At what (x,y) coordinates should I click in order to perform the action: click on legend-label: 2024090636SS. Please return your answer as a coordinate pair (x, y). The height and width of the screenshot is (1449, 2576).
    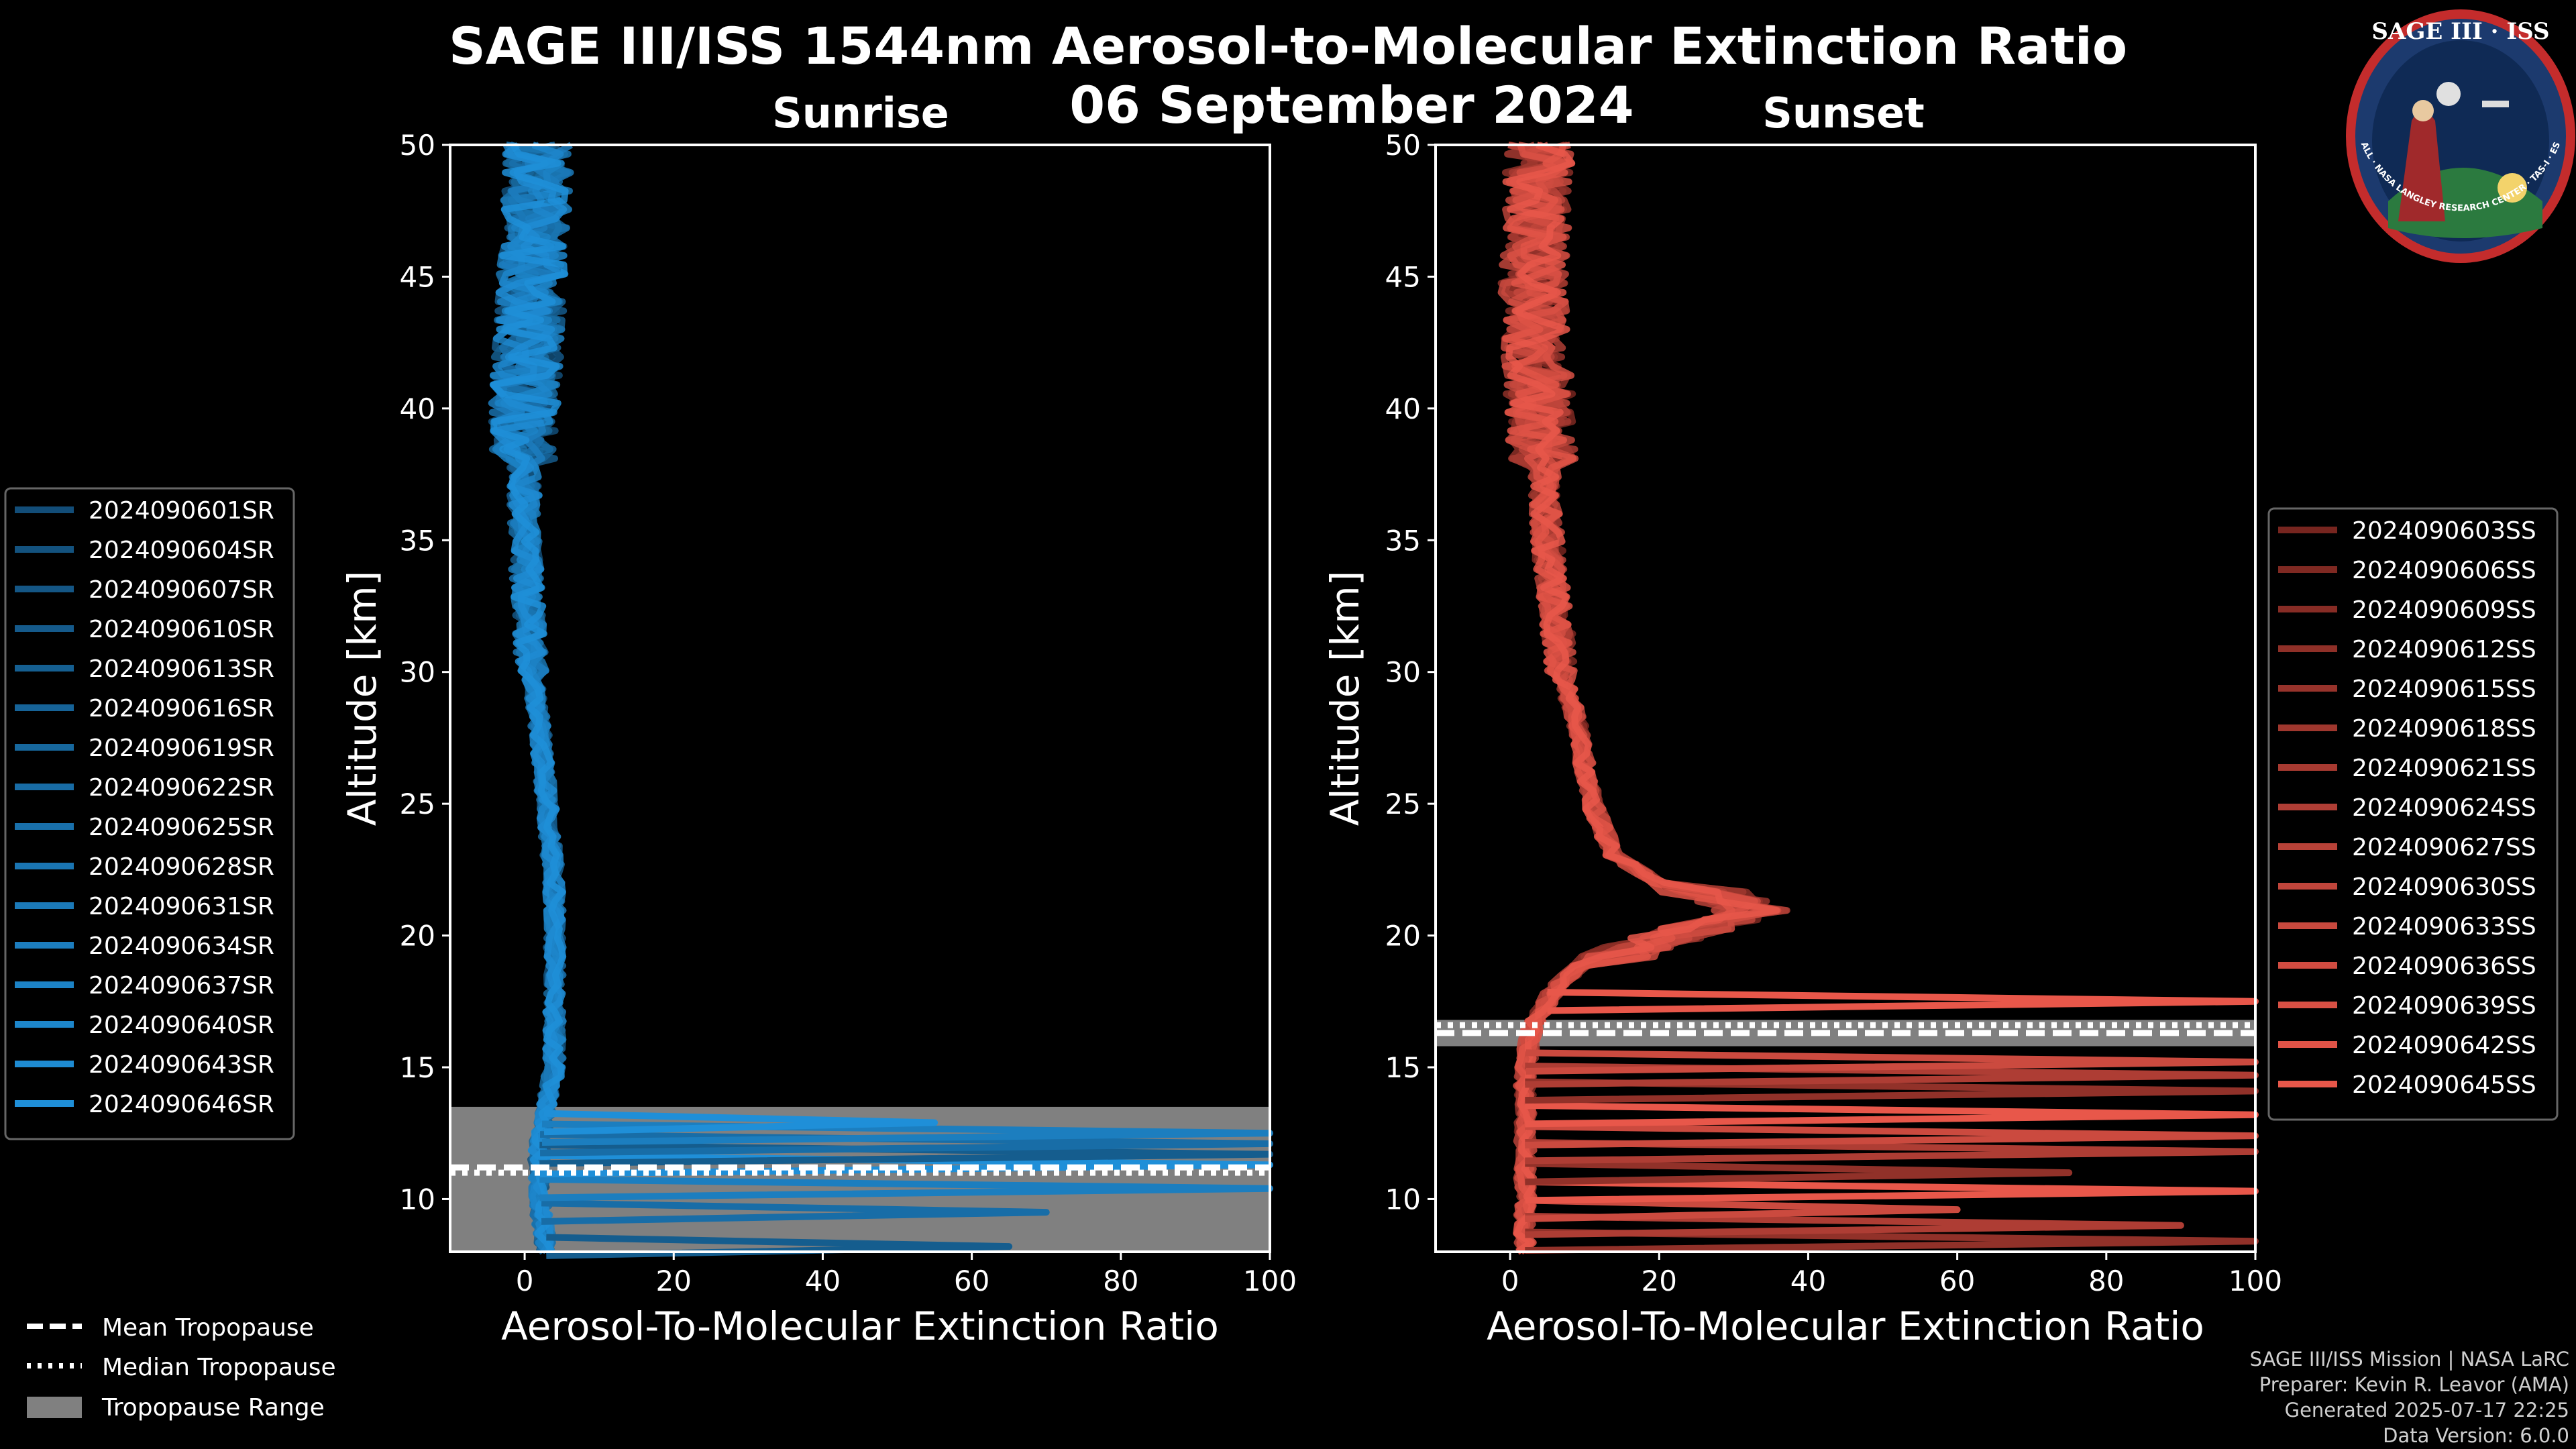
    Looking at the image, I should click on (2444, 966).